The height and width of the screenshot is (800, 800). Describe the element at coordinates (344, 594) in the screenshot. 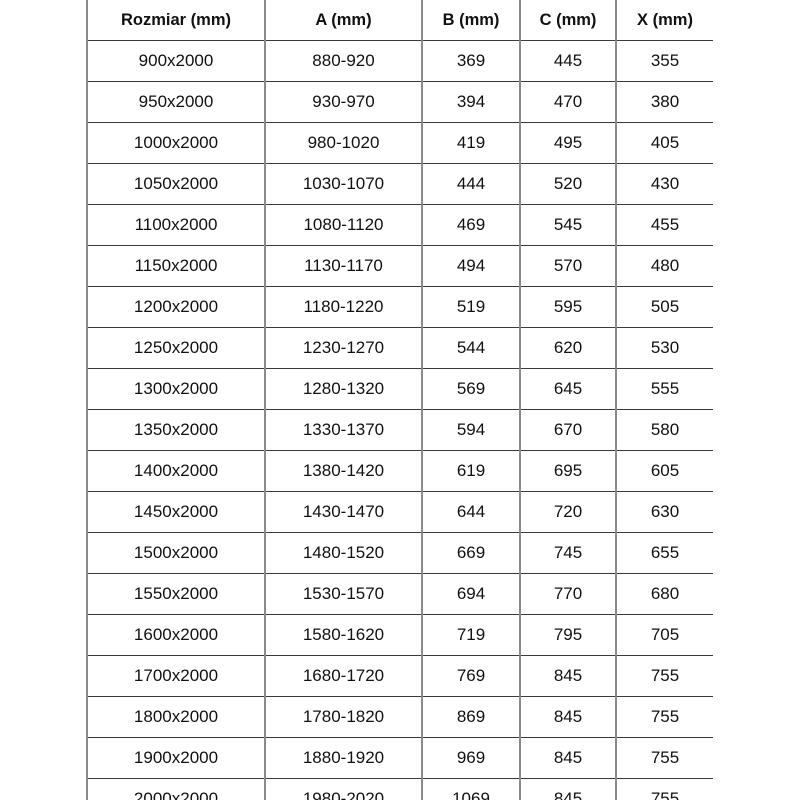

I see `cell-a: 1530-1570` at that location.